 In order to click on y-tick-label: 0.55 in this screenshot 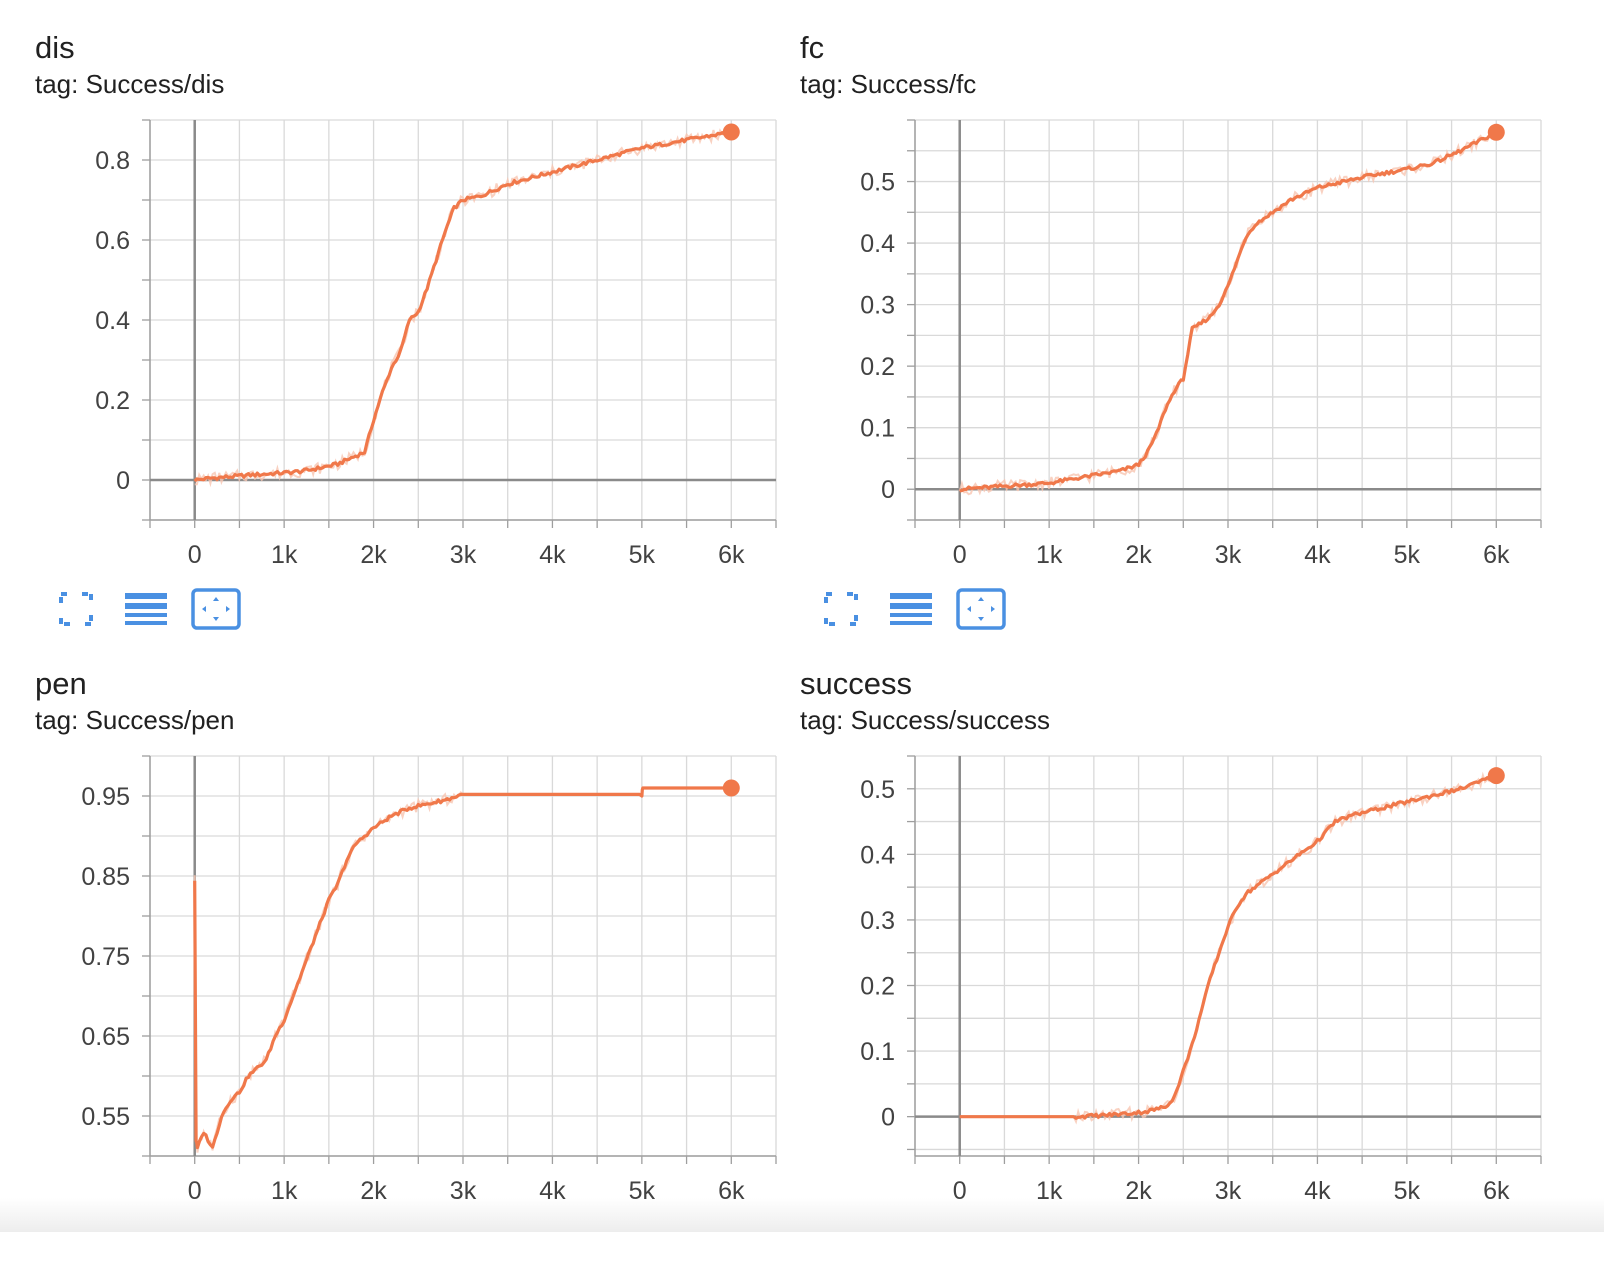, I will do `click(105, 1117)`.